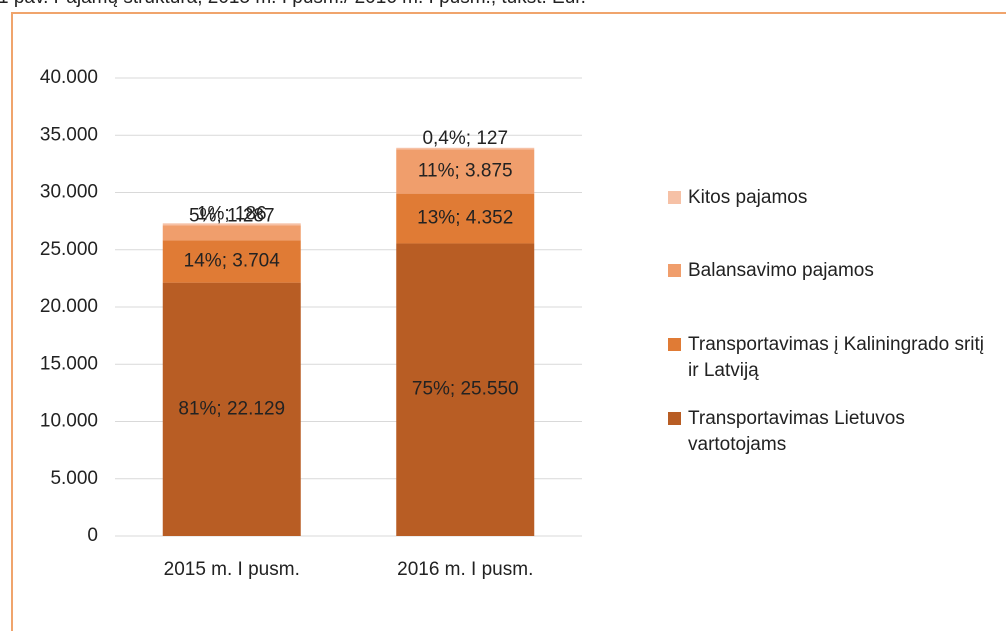  Describe the element at coordinates (69, 306) in the screenshot. I see `y-tick-label: 20.000` at that location.